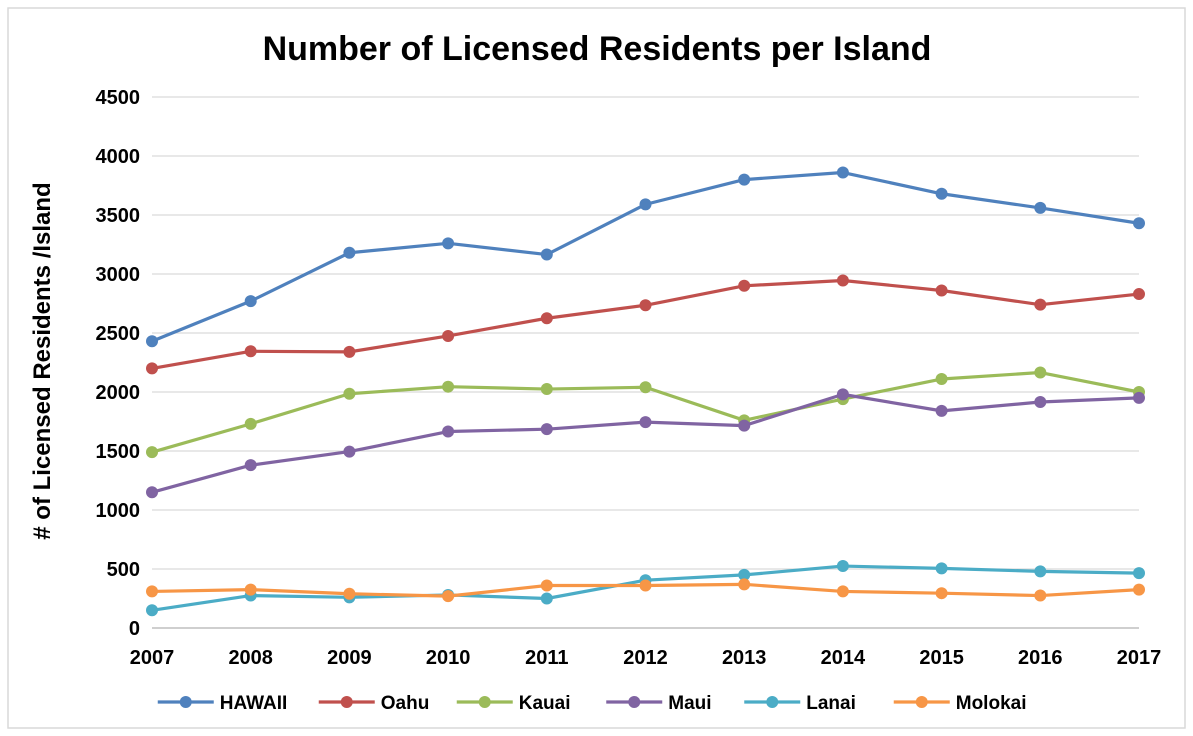 The width and height of the screenshot is (1193, 736). I want to click on x-tick-label: 2011, so click(546, 658).